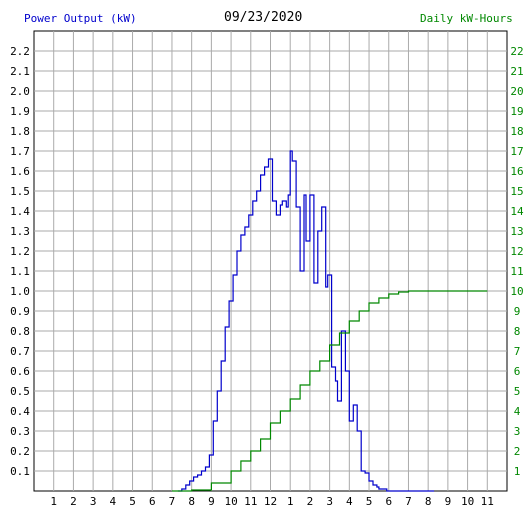 The width and height of the screenshot is (527, 510). What do you see at coordinates (516, 171) in the screenshot?
I see `y-right-tick-label: 16` at bounding box center [516, 171].